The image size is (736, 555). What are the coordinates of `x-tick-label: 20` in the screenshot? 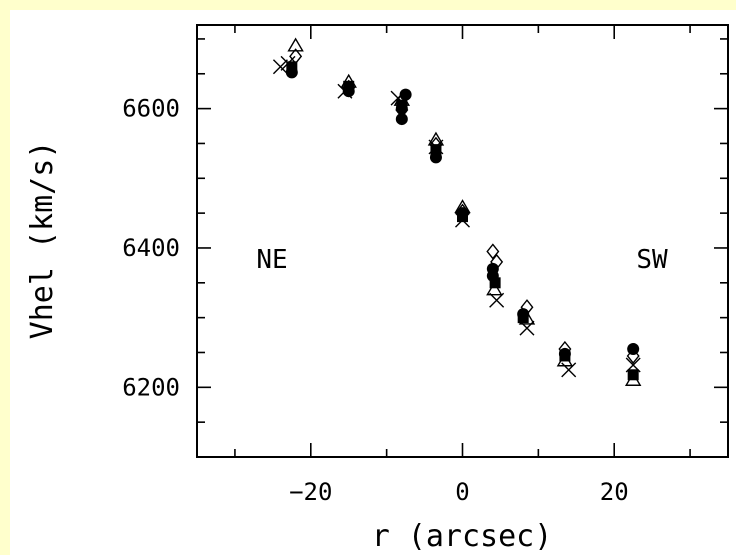 It's located at (614, 492).